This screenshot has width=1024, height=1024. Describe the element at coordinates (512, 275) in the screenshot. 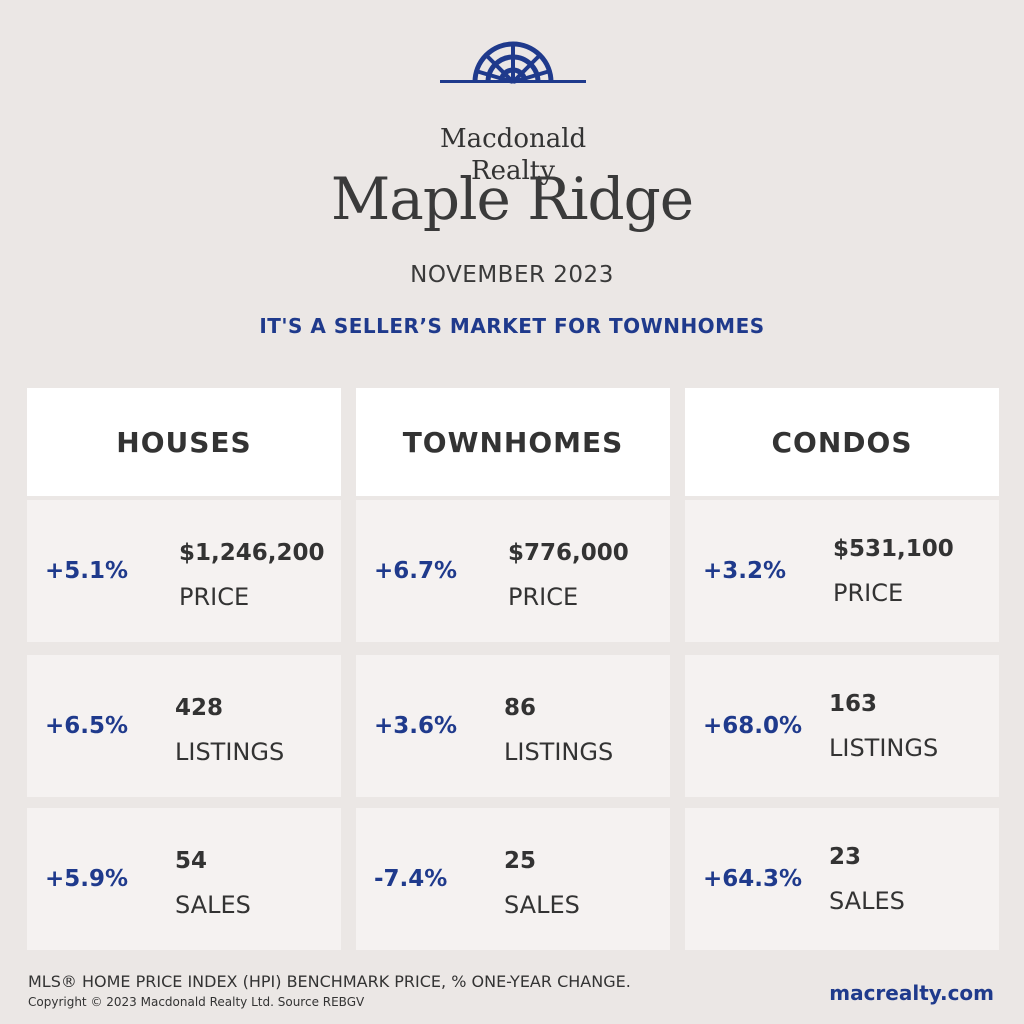

I see `report-period: NOVEMBER 2023` at that location.